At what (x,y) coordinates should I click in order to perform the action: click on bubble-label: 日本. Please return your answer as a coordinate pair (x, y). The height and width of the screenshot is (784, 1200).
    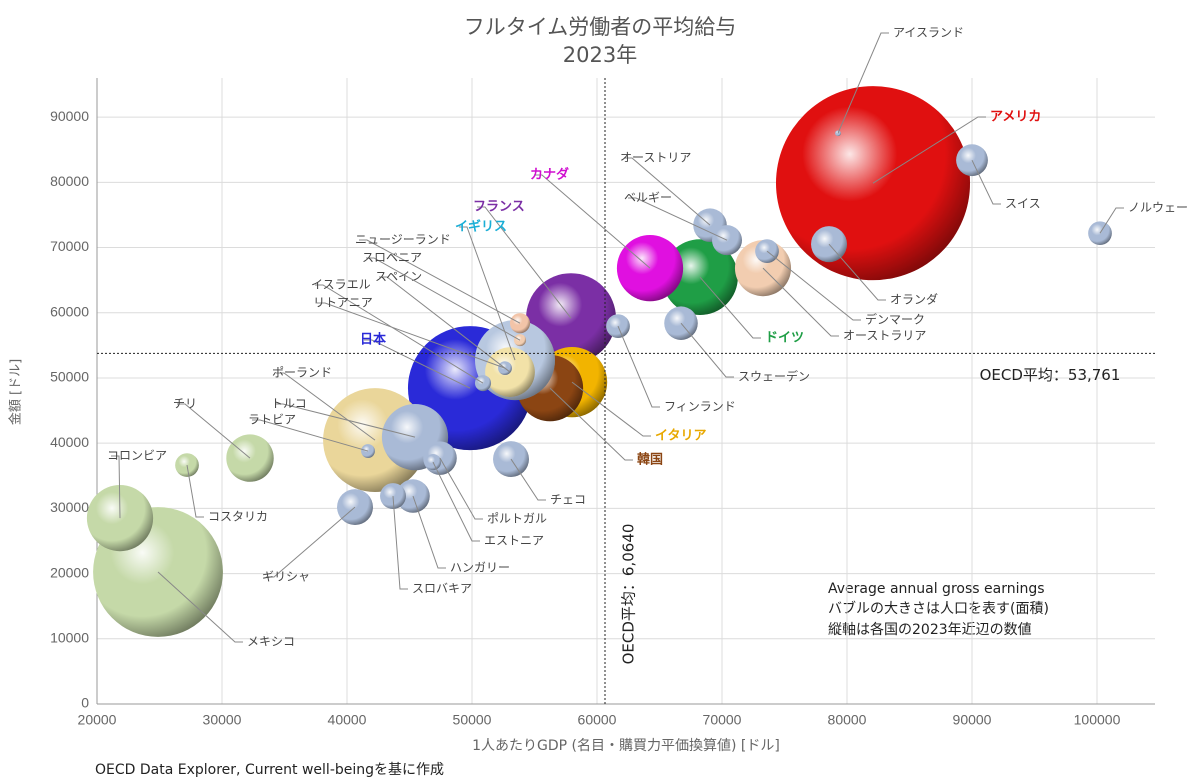
    Looking at the image, I should click on (373, 340).